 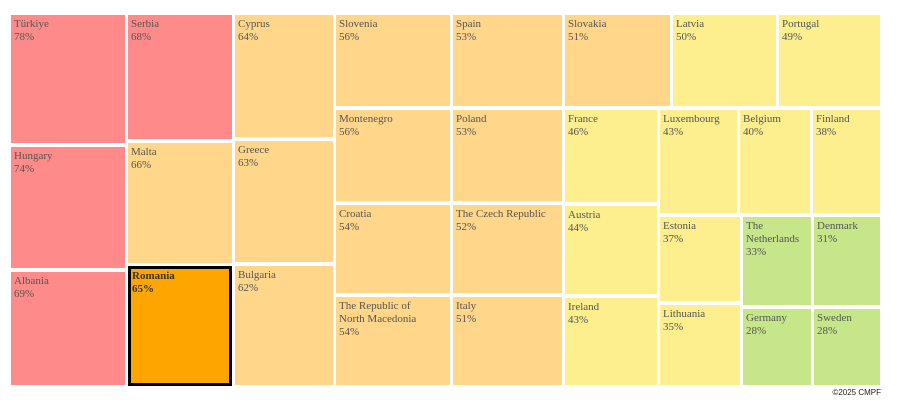 What do you see at coordinates (700, 321) in the screenshot?
I see `tile-label: Lithuania 35%` at bounding box center [700, 321].